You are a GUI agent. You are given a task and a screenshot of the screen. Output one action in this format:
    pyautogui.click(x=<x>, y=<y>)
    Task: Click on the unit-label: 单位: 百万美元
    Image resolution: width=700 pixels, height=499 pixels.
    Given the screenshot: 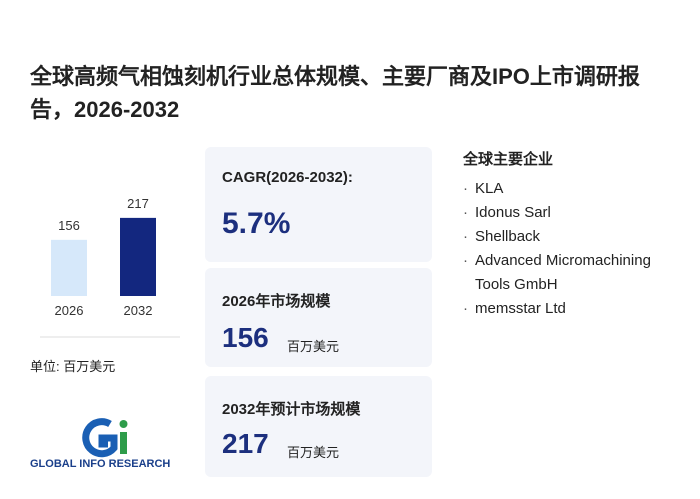 What is the action you would take?
    pyautogui.click(x=73, y=366)
    